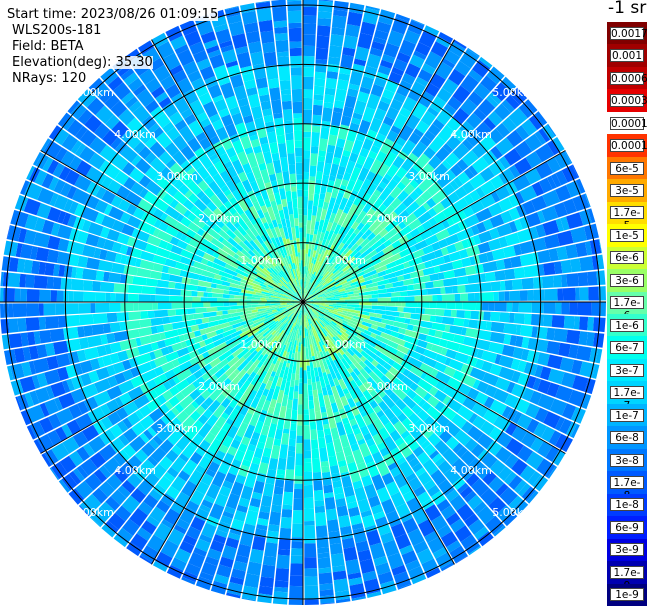 This screenshot has height=607, width=647. What do you see at coordinates (627, 438) in the screenshot?
I see `colorbar-tick-label: 6e-8` at bounding box center [627, 438].